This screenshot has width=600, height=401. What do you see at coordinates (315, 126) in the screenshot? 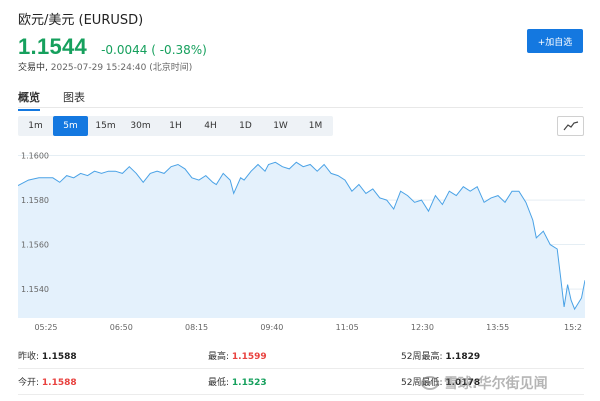
I see `period-1mo: 1M` at bounding box center [315, 126].